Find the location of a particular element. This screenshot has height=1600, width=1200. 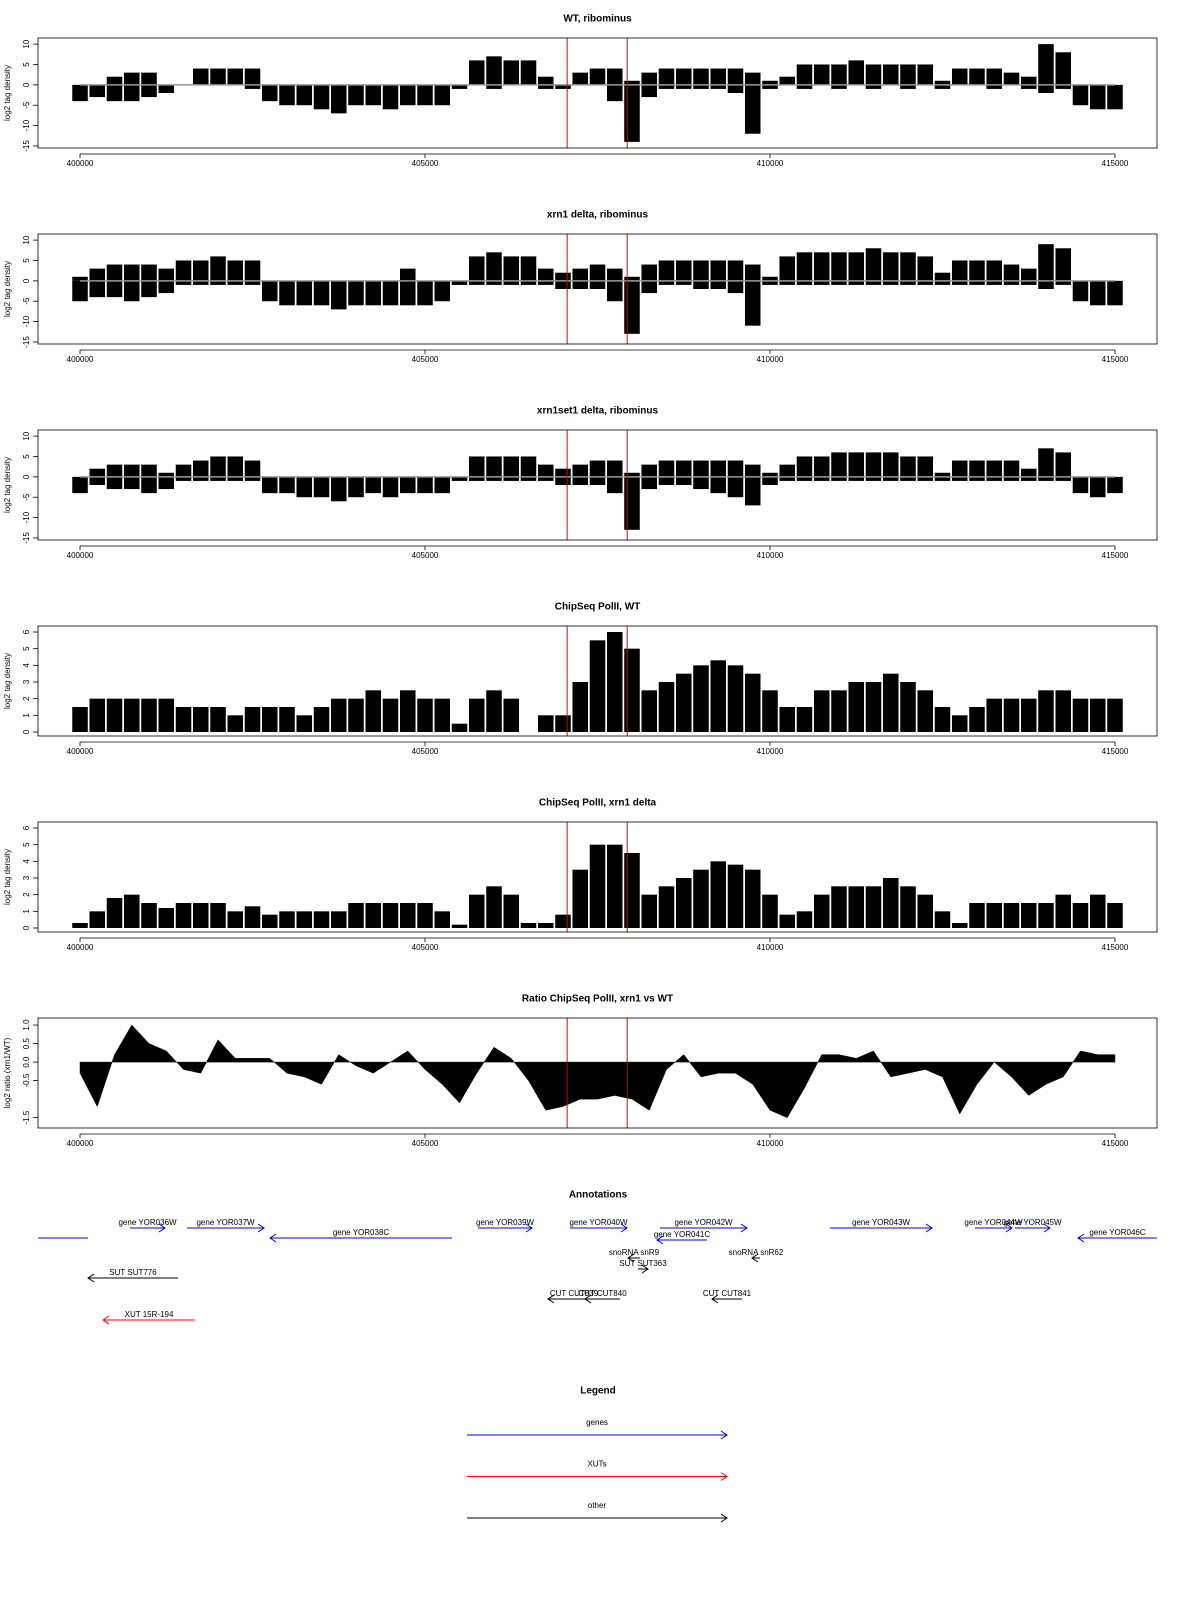

feature-label: gene YOR038C is located at coordinates (361, 1232).